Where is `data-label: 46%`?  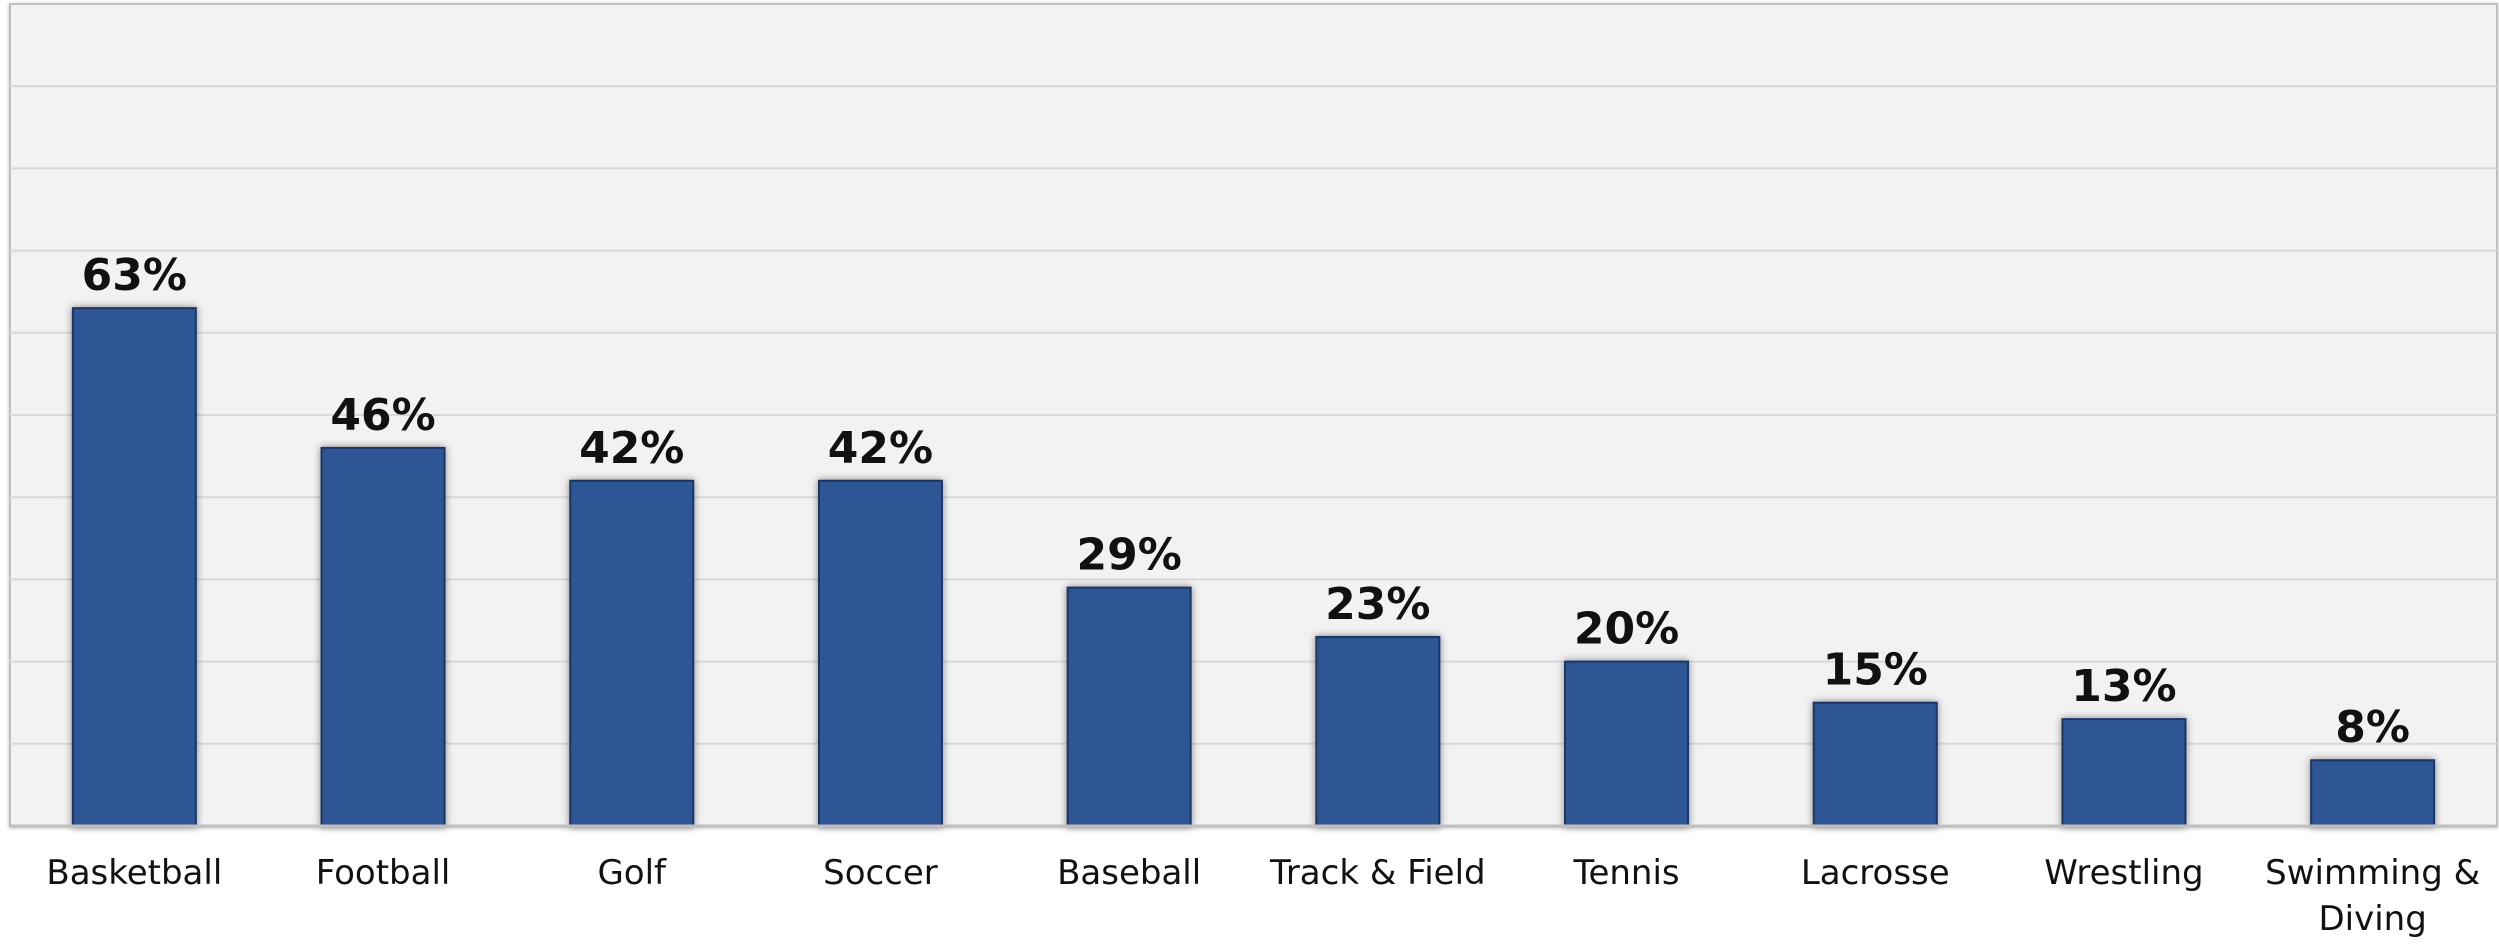
data-label: 46% is located at coordinates (382, 415).